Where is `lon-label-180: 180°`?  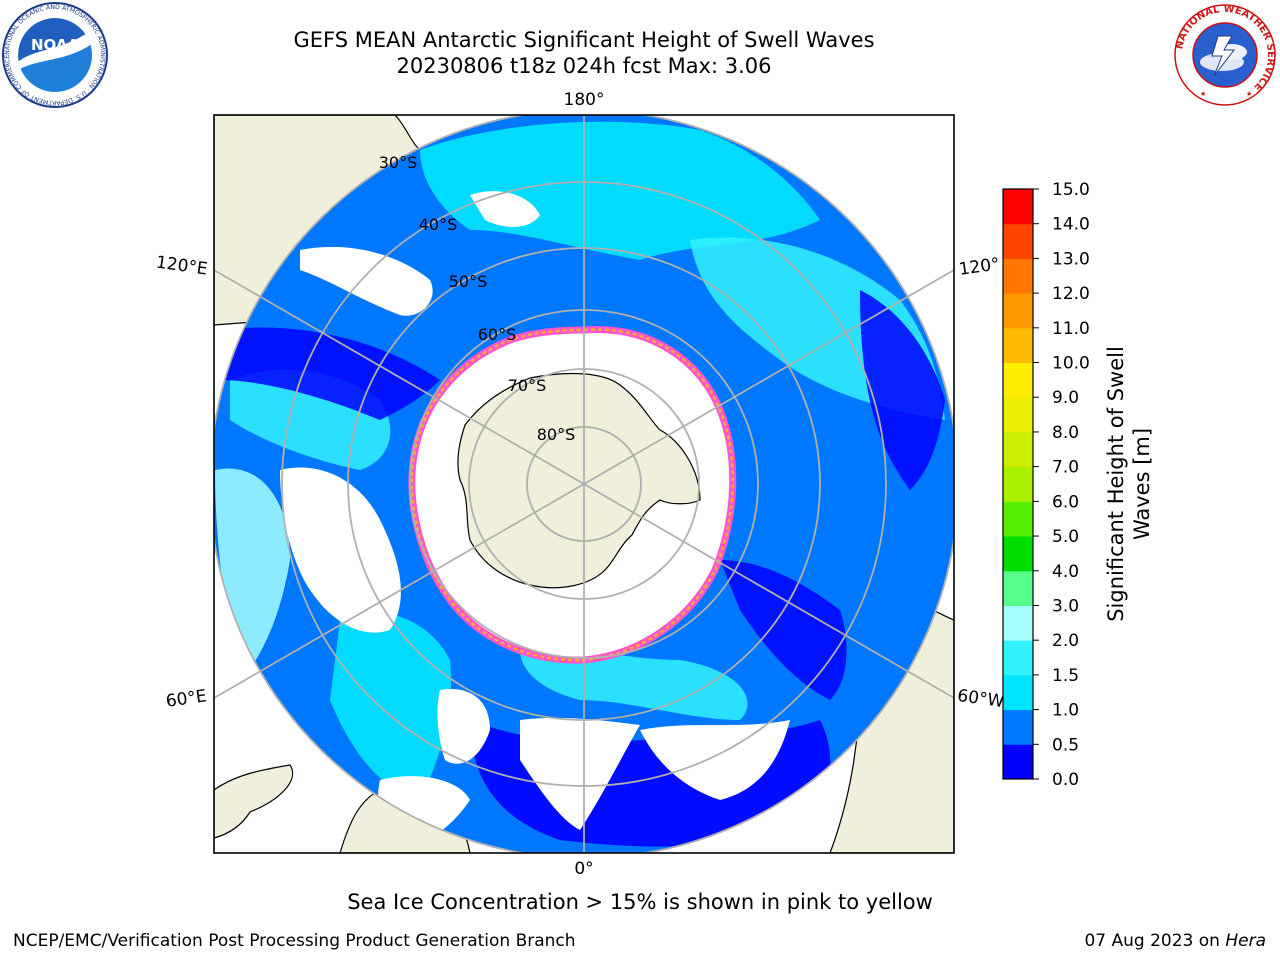
lon-label-180: 180° is located at coordinates (584, 100).